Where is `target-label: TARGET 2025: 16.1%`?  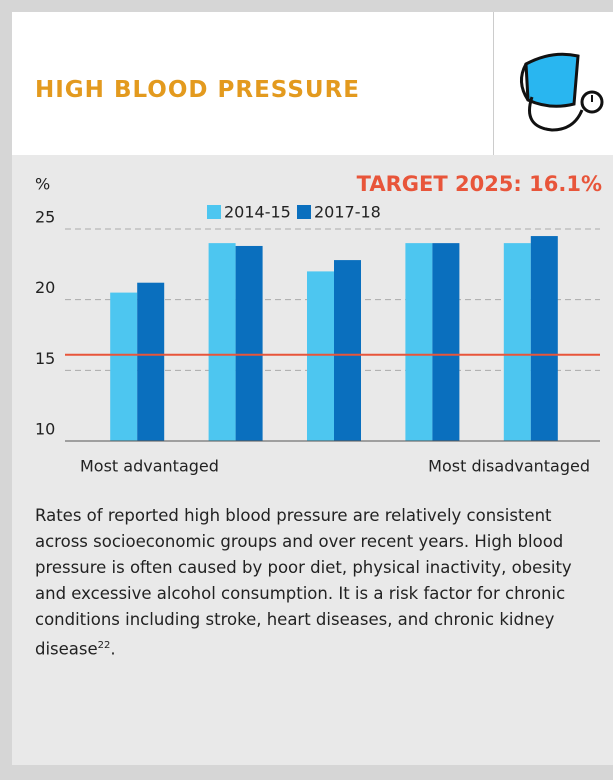
target-label: TARGET 2025: 16.1% is located at coordinates (479, 184).